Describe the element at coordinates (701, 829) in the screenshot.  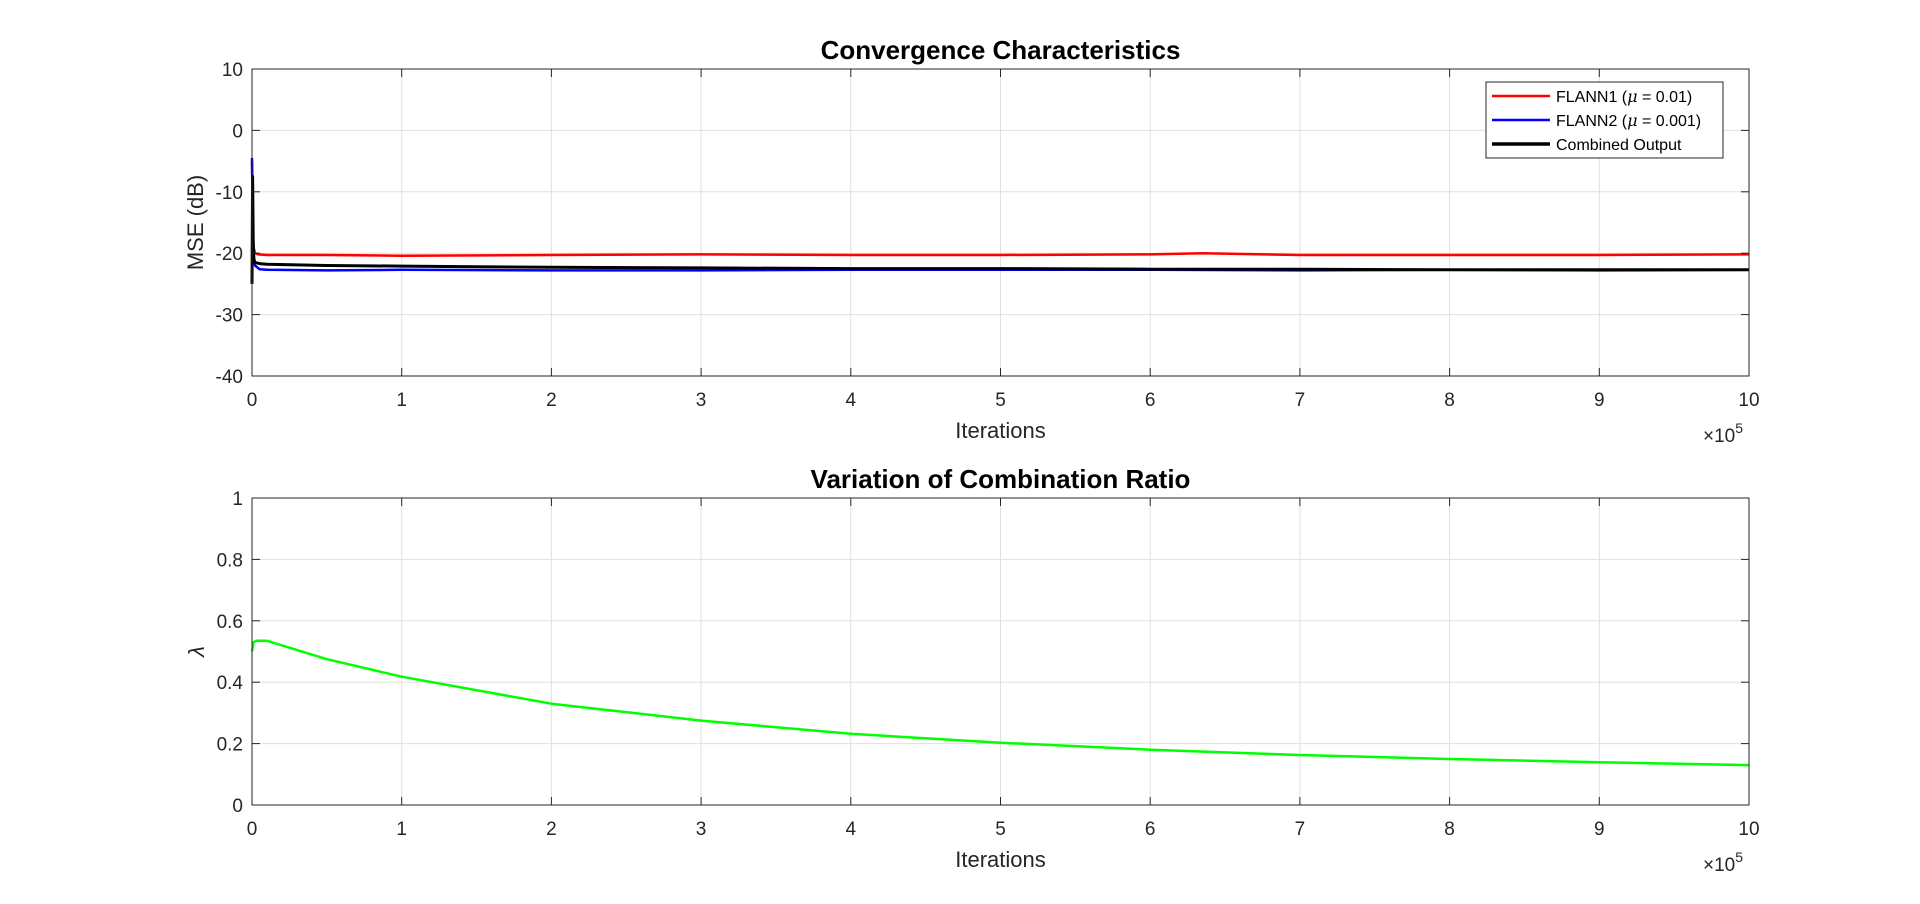
I see `bottom-xtick-label-3: 3` at that location.